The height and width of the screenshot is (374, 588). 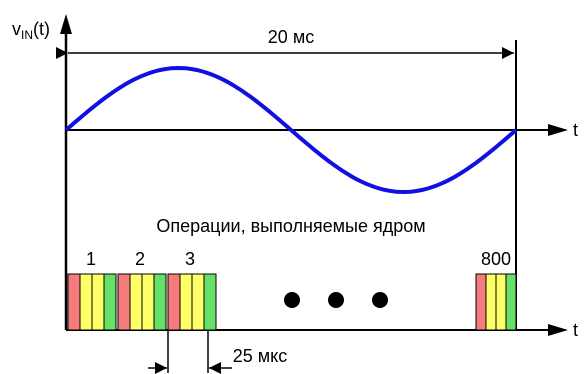 What do you see at coordinates (496, 259) in the screenshot?
I see `operation-block-800-label: 800` at bounding box center [496, 259].